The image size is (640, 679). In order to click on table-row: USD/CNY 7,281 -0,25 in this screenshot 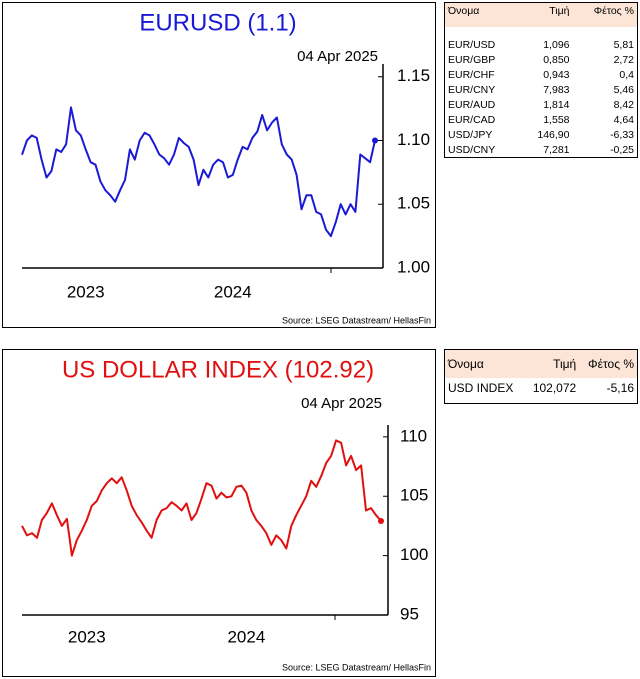, I will do `click(541, 149)`.